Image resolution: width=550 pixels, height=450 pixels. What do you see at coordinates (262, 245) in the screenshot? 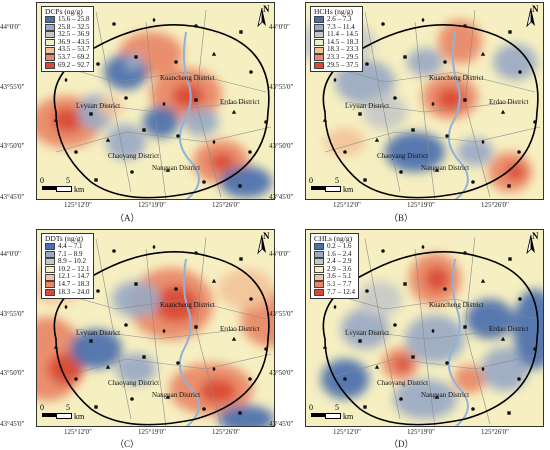
I see `north-arrow-icon` at bounding box center [262, 245].